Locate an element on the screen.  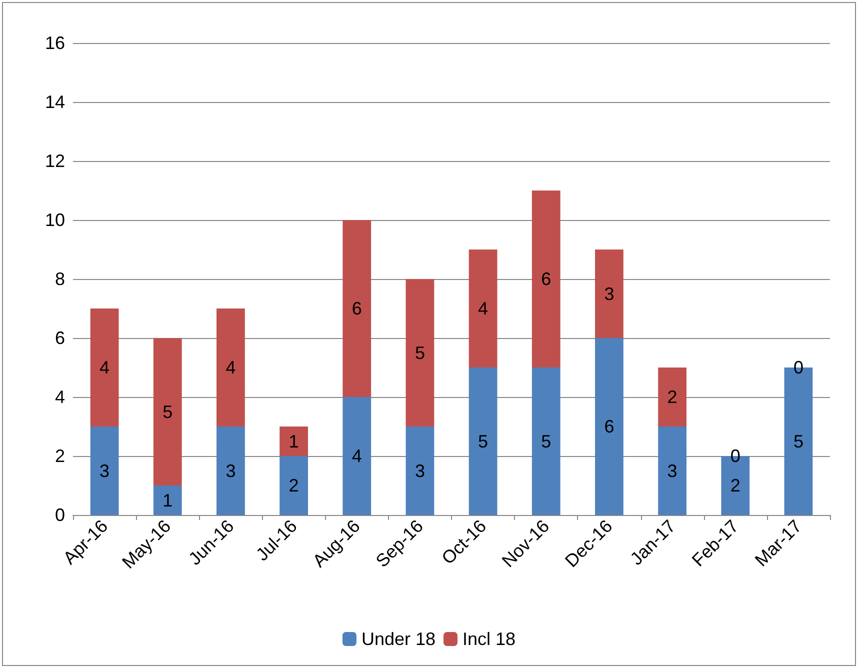
y-tick-label: 6 is located at coordinates (59, 338).